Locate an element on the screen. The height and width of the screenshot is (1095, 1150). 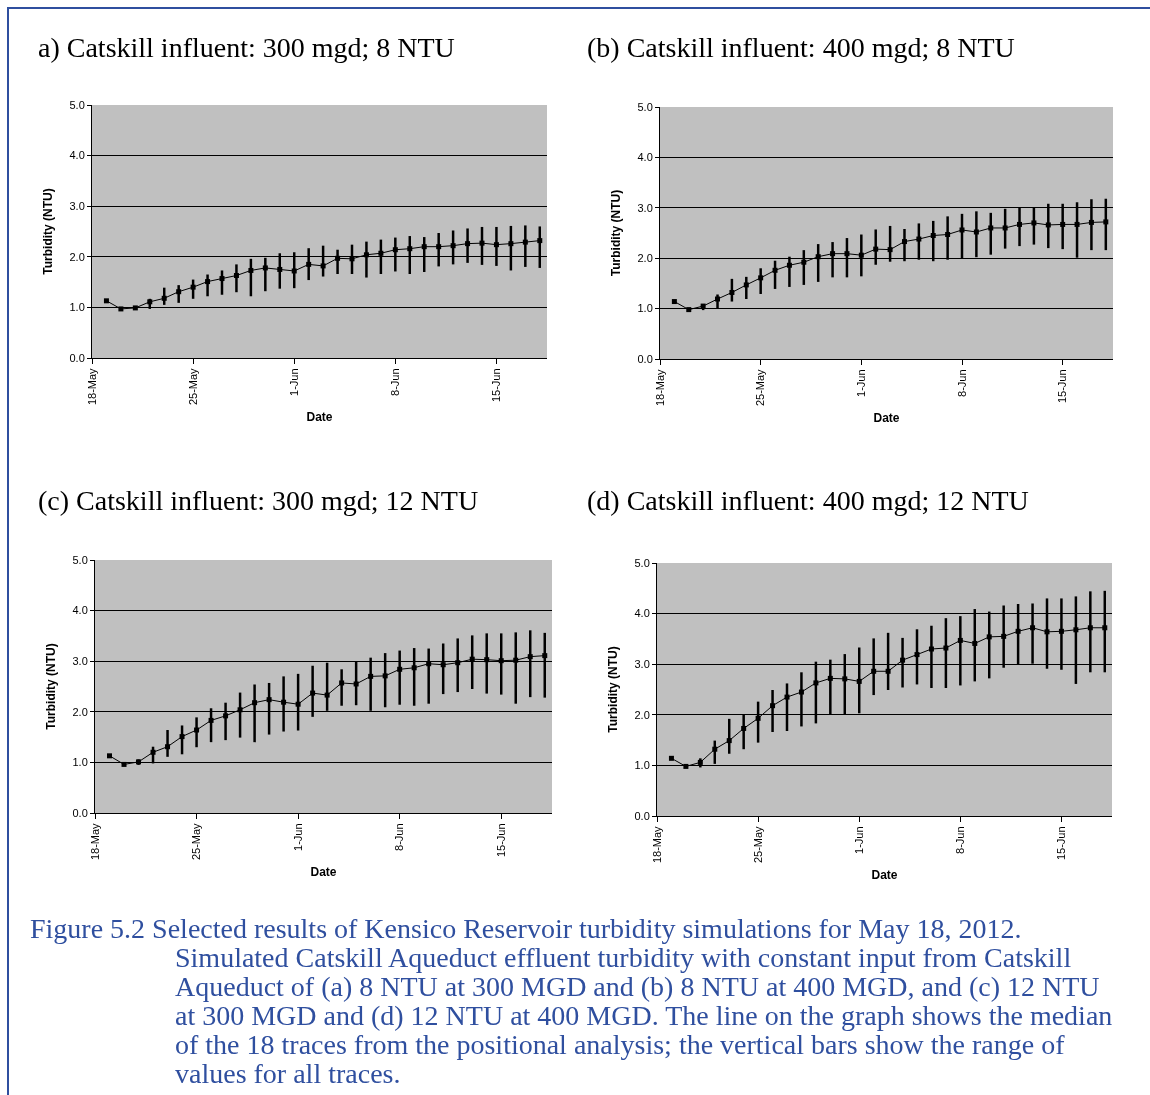
chart-title: (b) Catskill influent: 400 mgd; 8 NTU is located at coordinates (801, 48).